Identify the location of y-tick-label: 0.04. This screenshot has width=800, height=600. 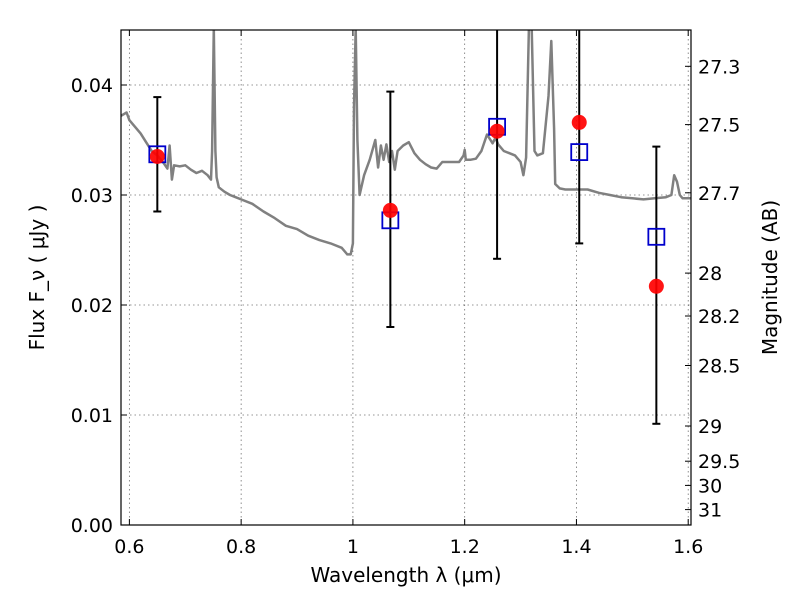
(92, 86).